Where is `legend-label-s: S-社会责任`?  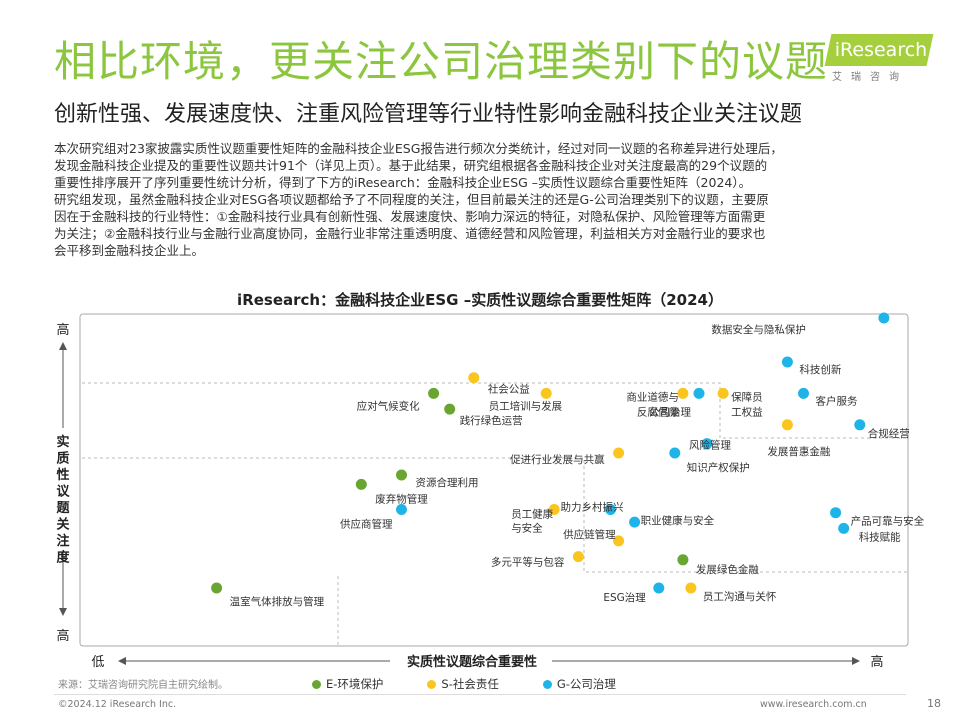 legend-label-s: S-社会责任 is located at coordinates (470, 684).